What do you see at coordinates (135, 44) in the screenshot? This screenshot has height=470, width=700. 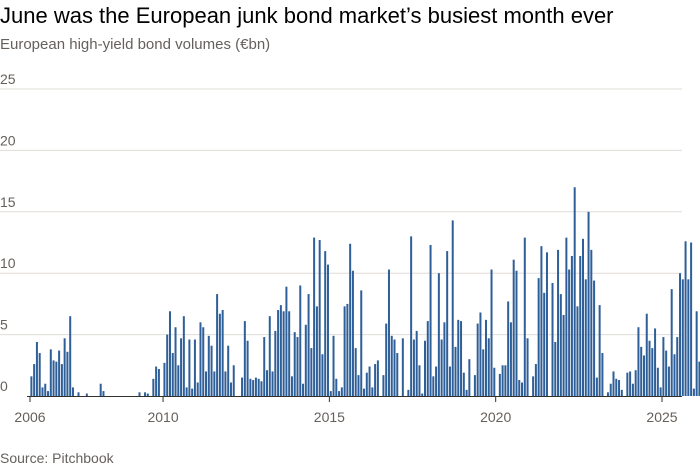 I see `chart-subtitle: European high-yield bond volumes (€bn)` at bounding box center [135, 44].